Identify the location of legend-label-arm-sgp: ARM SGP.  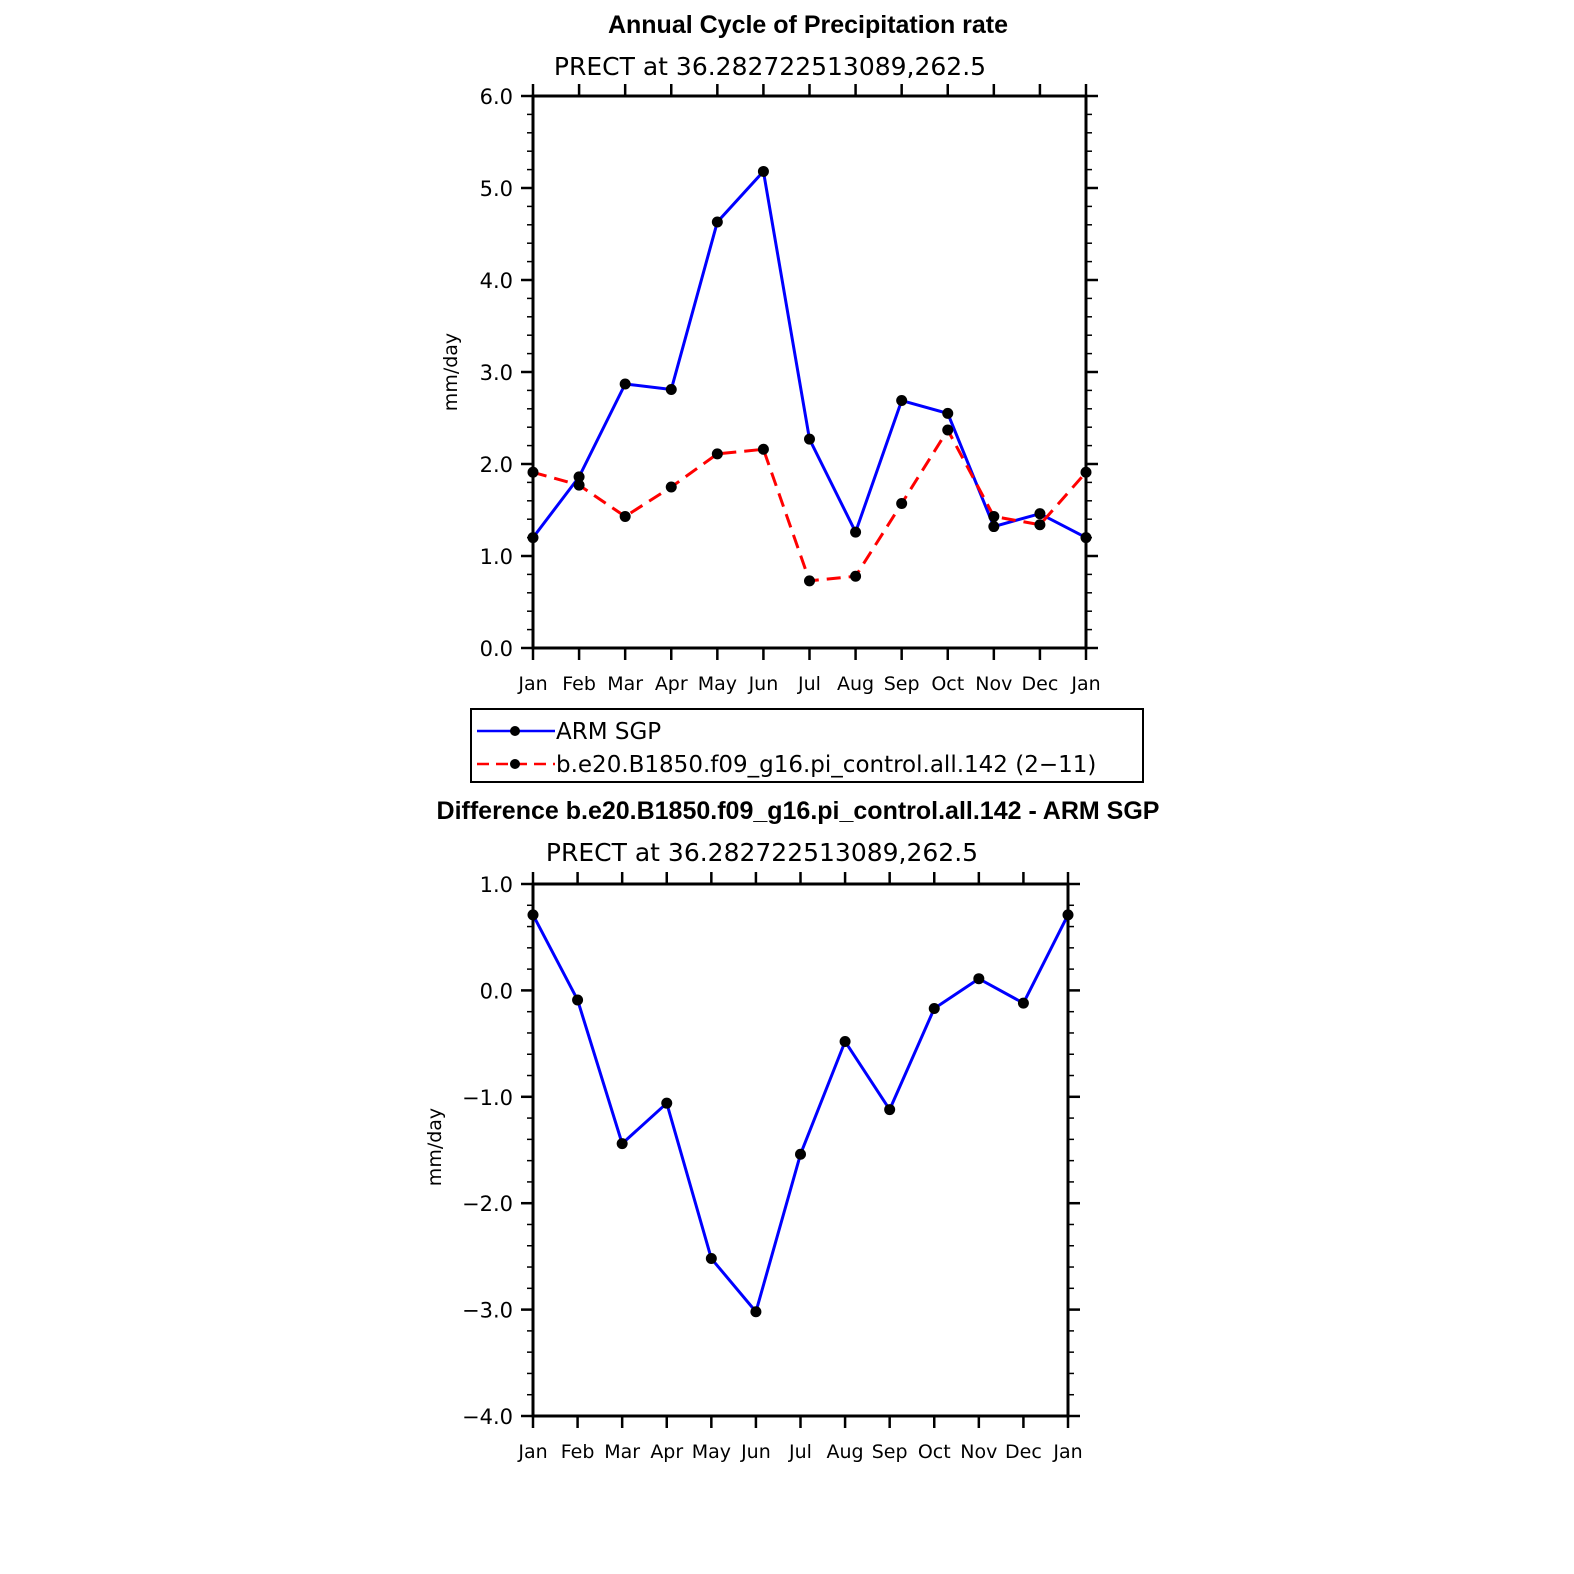
(608, 732).